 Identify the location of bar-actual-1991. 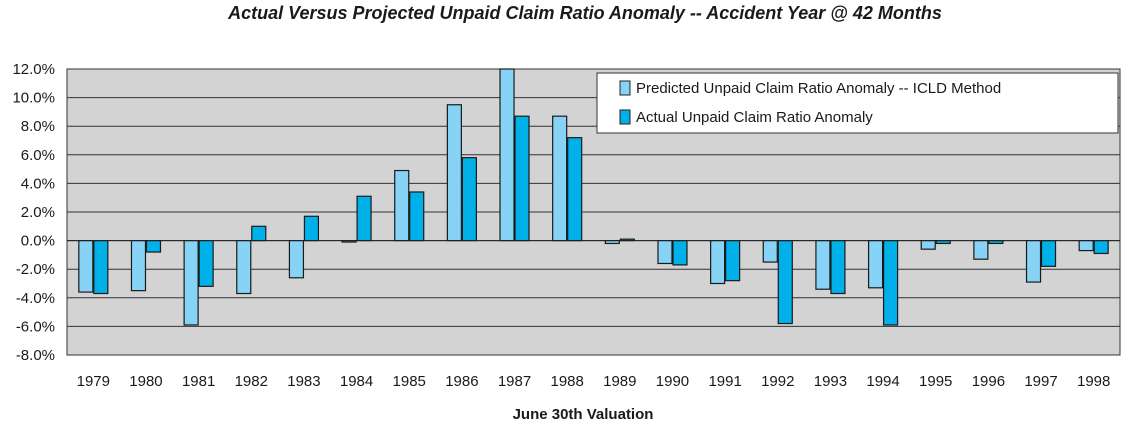
(733, 261).